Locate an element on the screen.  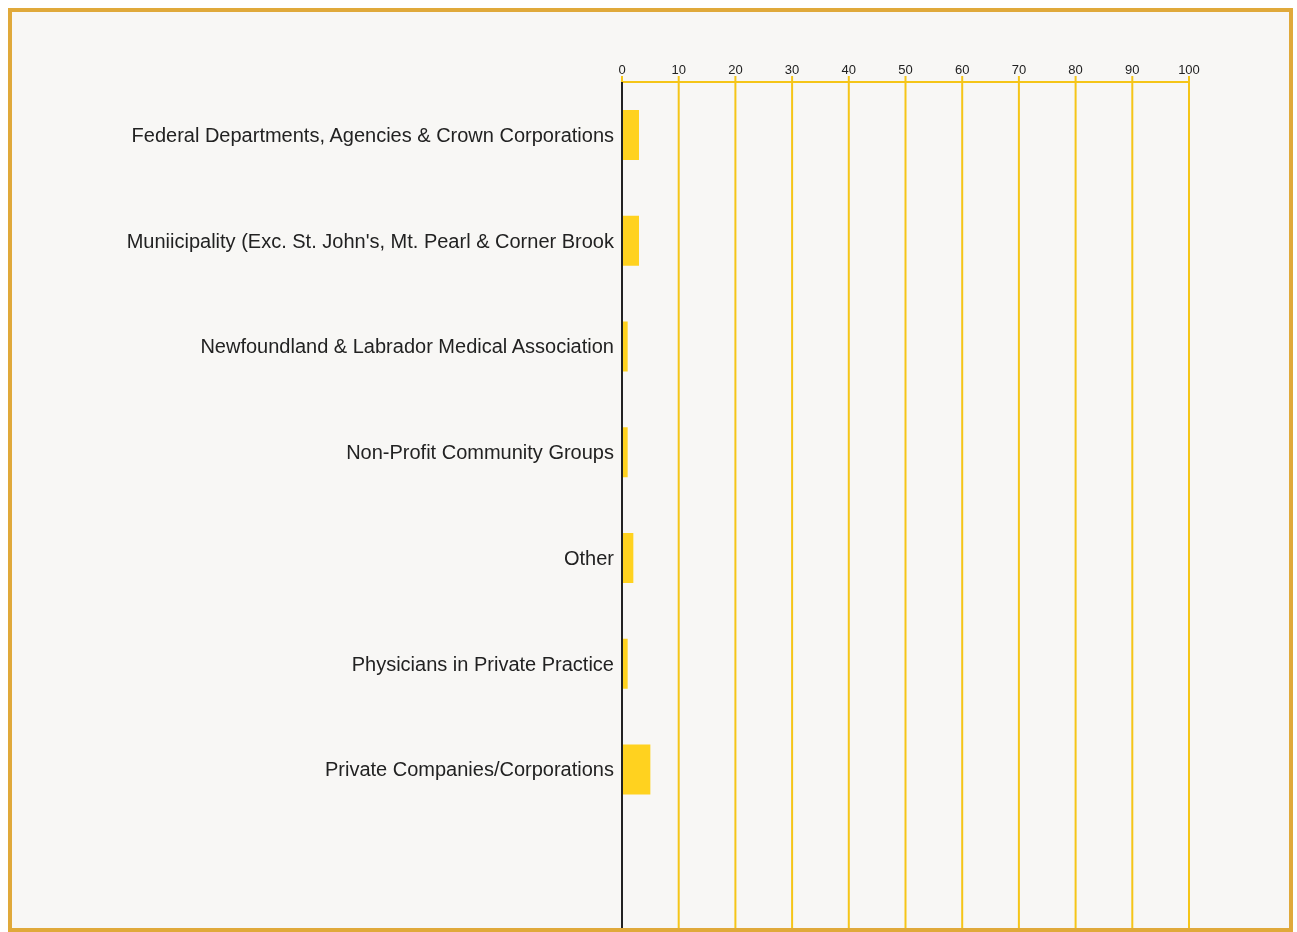
x-tick-label: 100 is located at coordinates (1189, 69).